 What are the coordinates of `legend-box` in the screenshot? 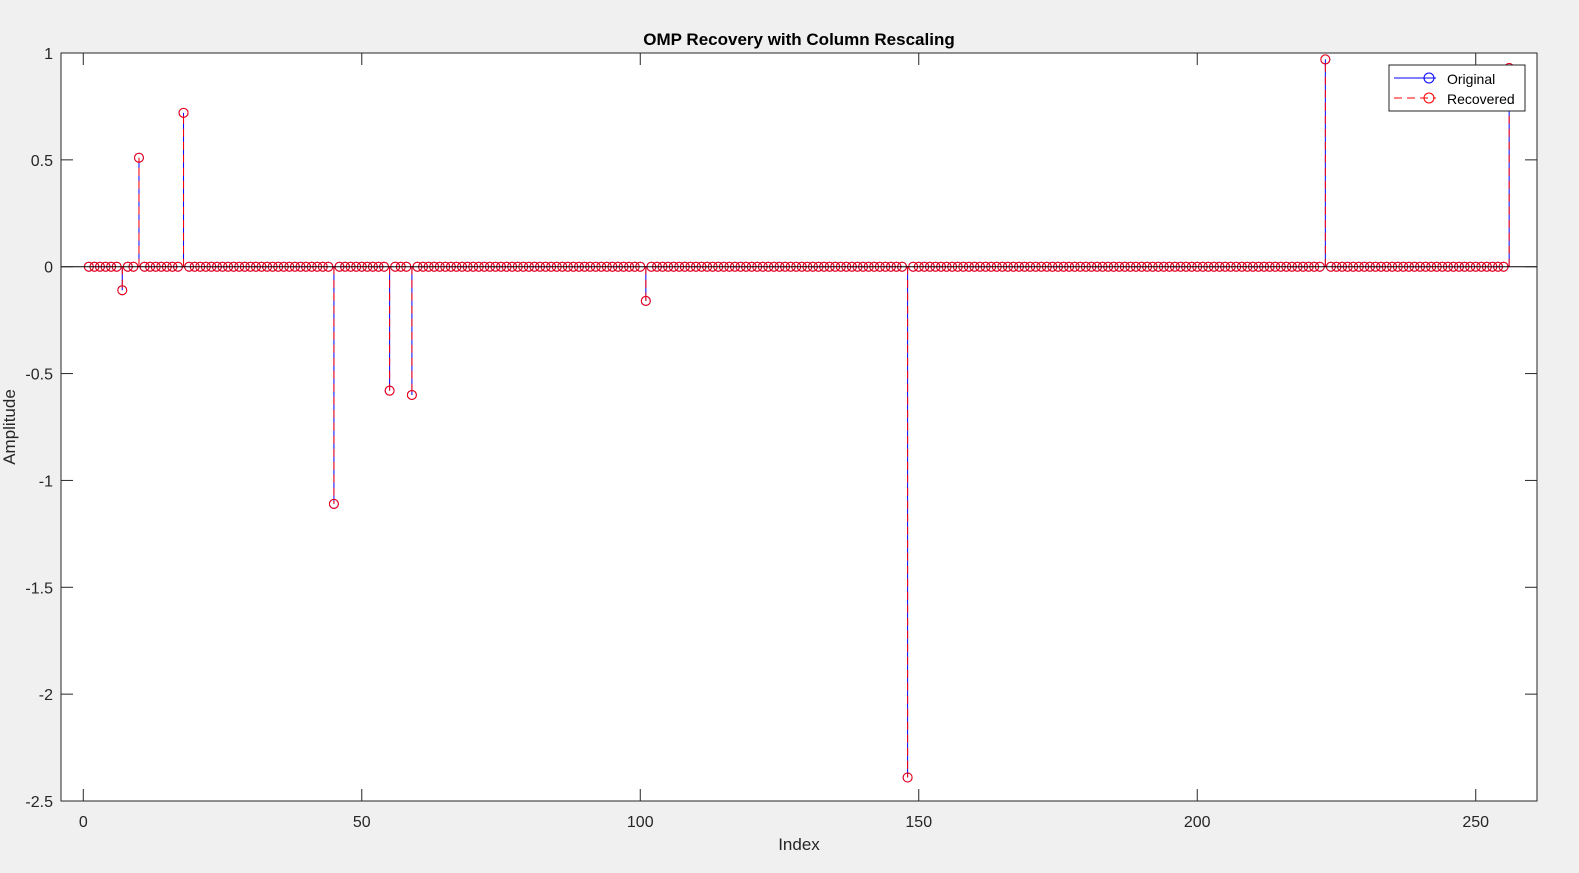 It's located at (1457, 88).